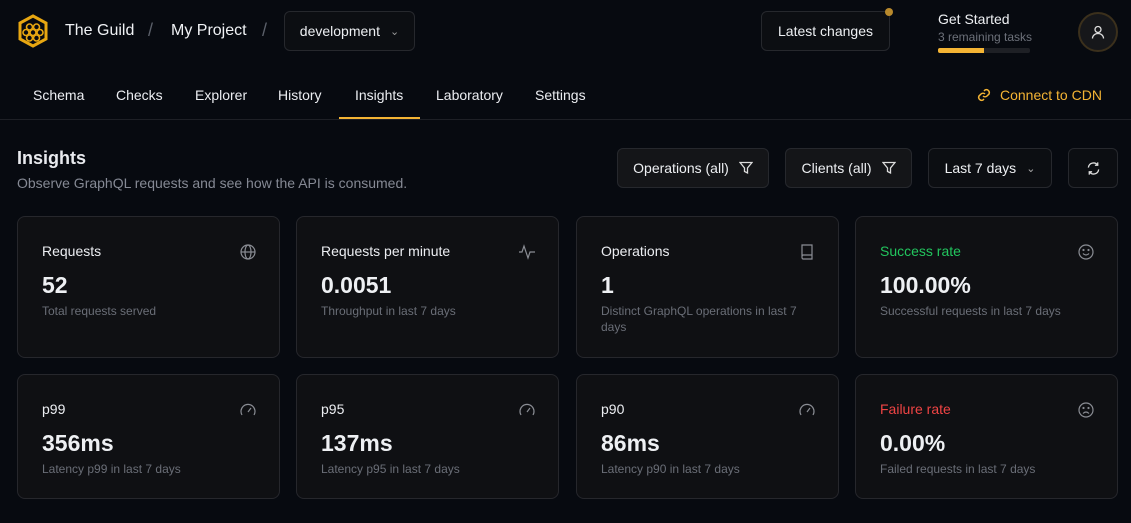 This screenshot has height=523, width=1131. Describe the element at coordinates (33, 31) in the screenshot. I see `guild-logo-icon` at that location.